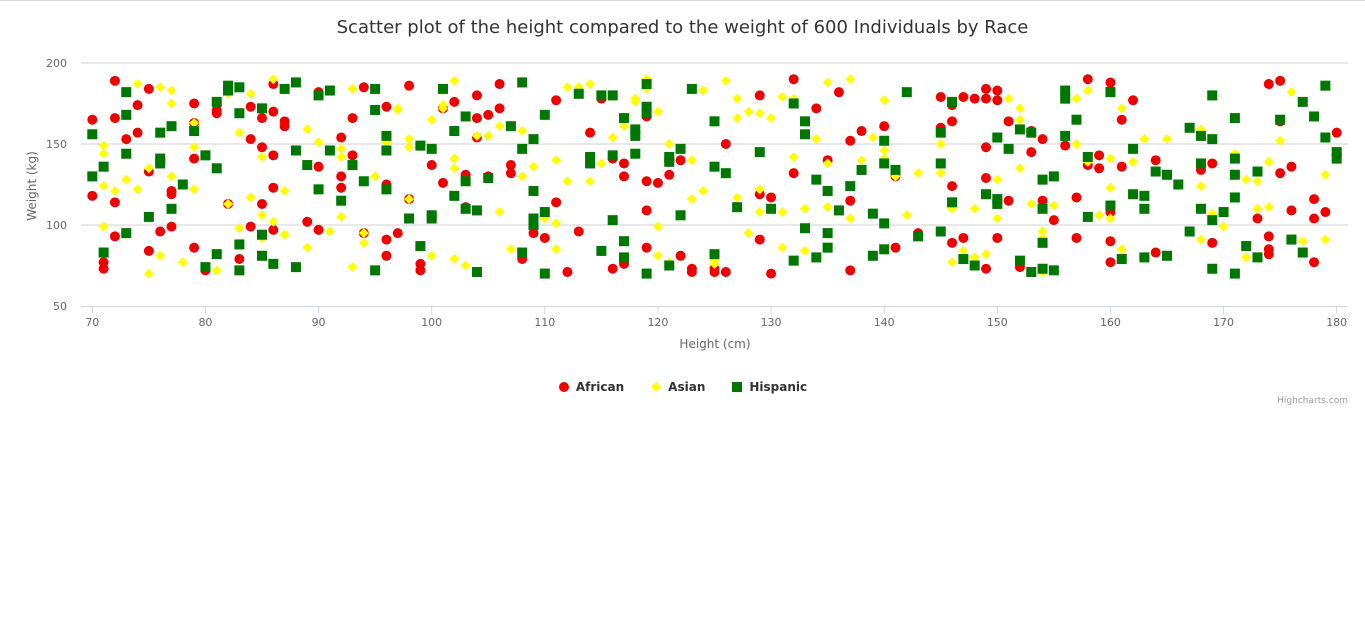 Image resolution: width=1365 pixels, height=626 pixels. Describe the element at coordinates (563, 387) in the screenshot. I see `legend-marker-icon` at that location.